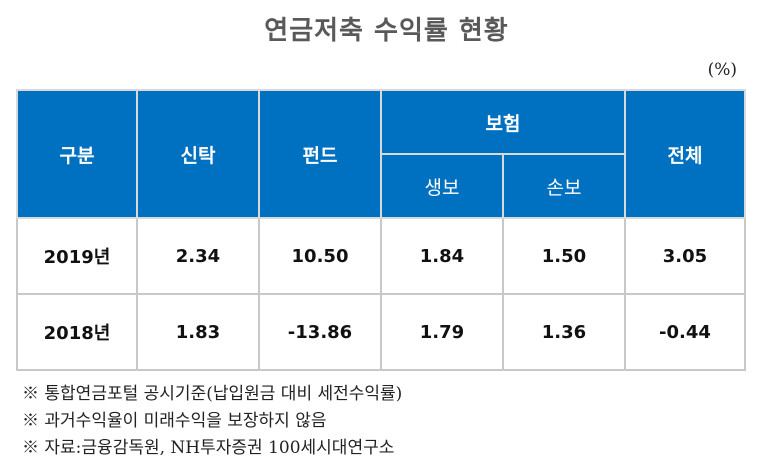 This screenshot has width=773, height=475. Describe the element at coordinates (685, 256) in the screenshot. I see `cell-total: 3.05` at that location.